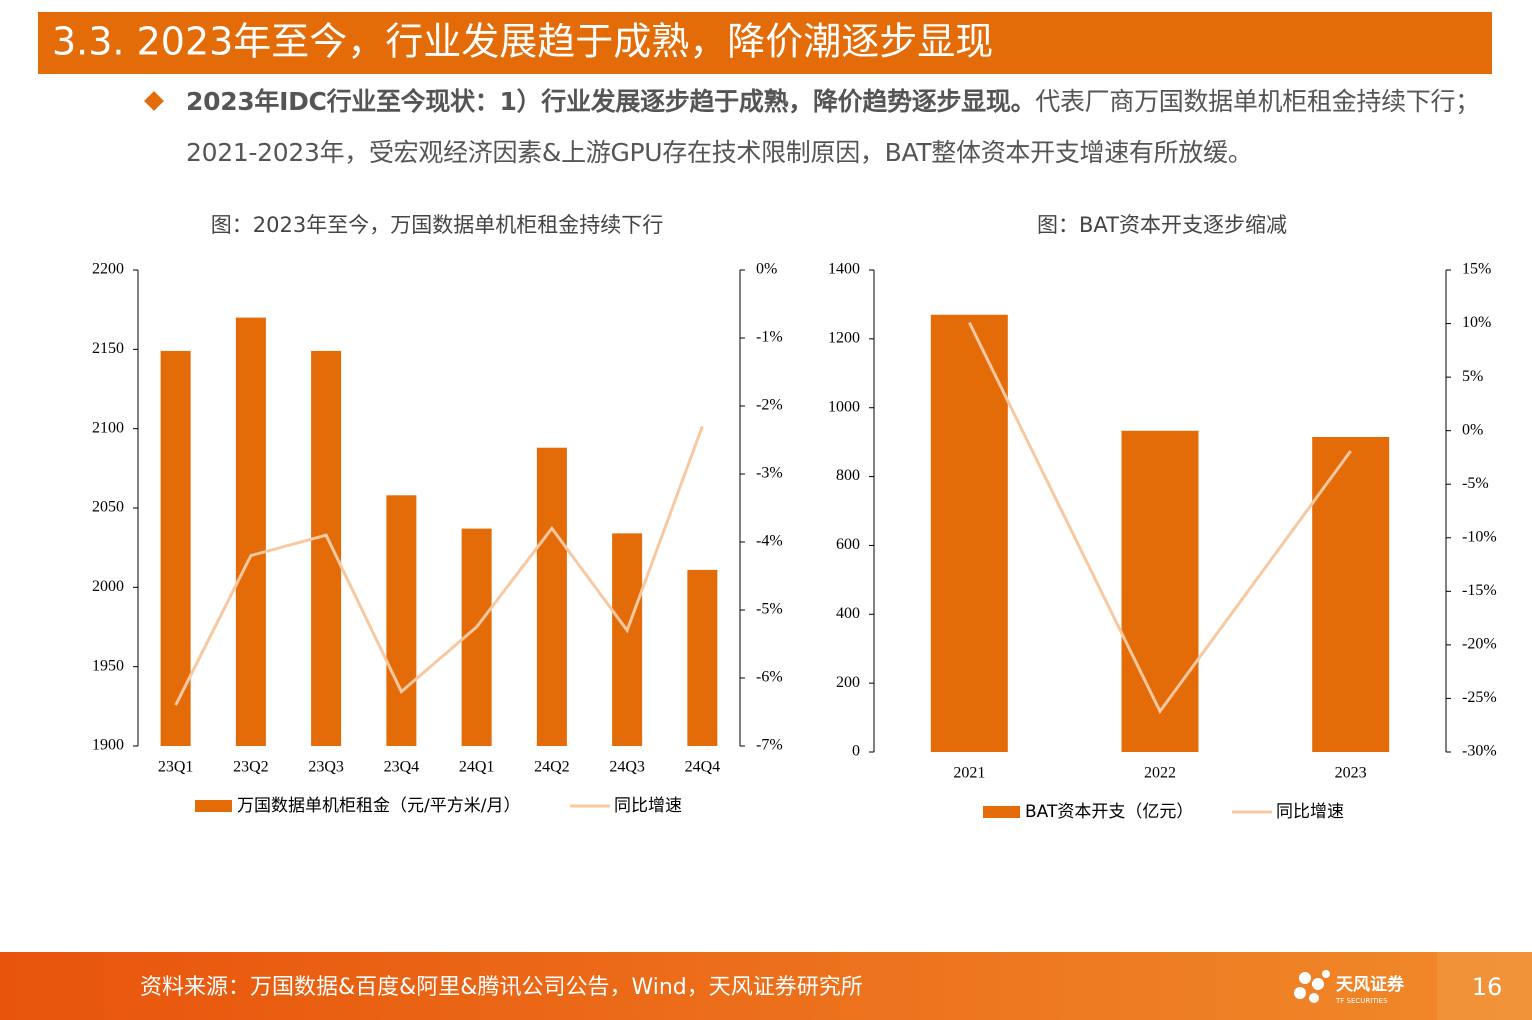  I want to click on y-tick-label: 1950, so click(108, 665).